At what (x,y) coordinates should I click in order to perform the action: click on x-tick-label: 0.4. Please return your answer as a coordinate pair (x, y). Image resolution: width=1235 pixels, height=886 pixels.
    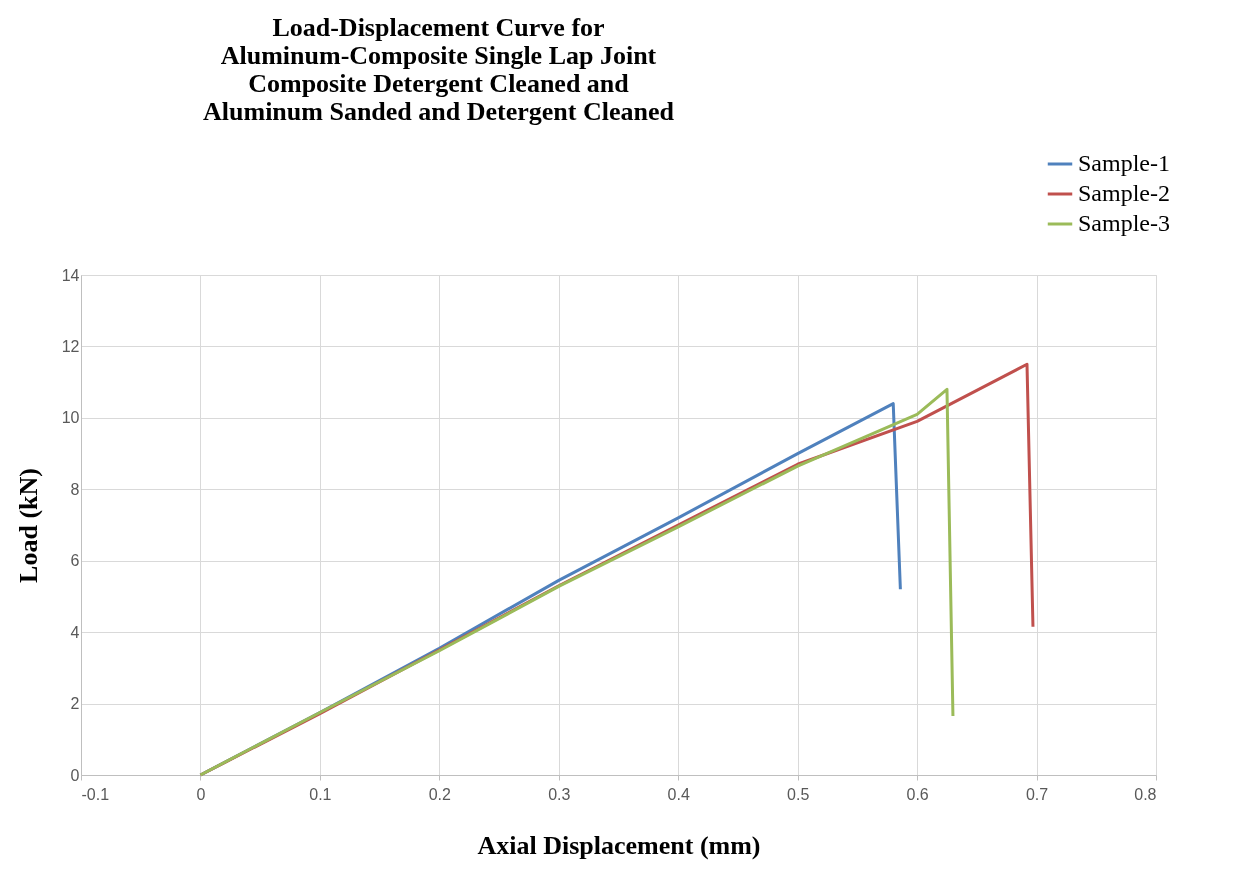
    Looking at the image, I should click on (678, 794).